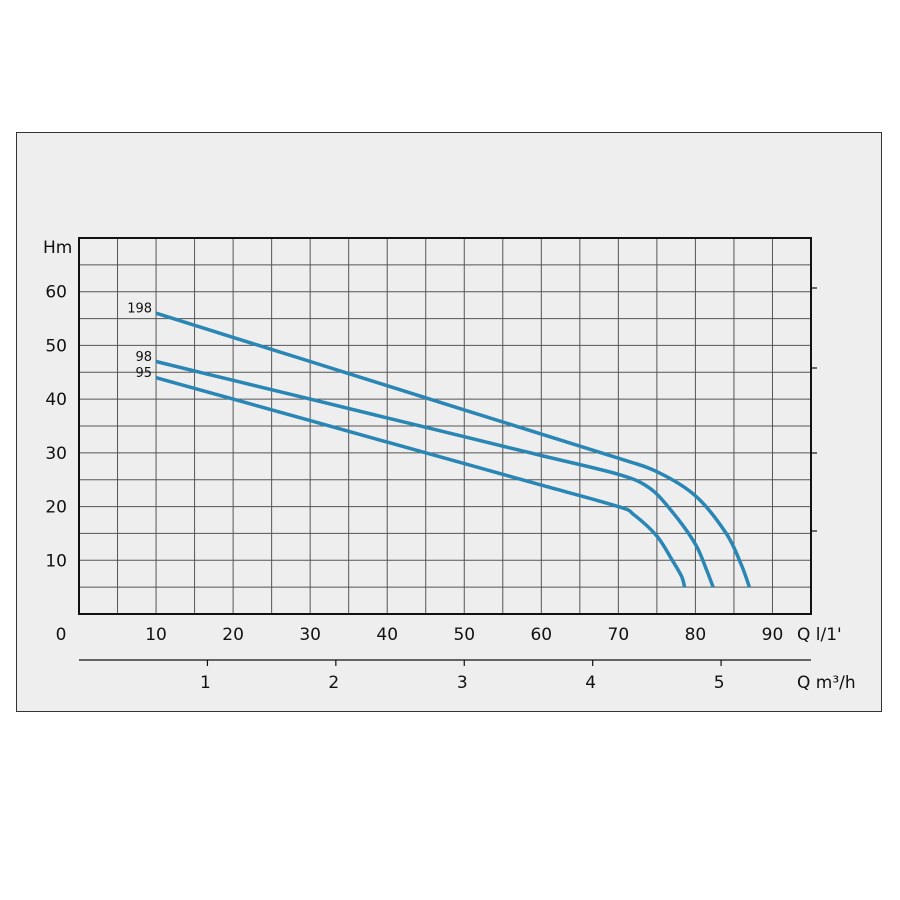 This screenshot has width=900, height=900. Describe the element at coordinates (56, 508) in the screenshot. I see `y-tick-label: 20` at that location.